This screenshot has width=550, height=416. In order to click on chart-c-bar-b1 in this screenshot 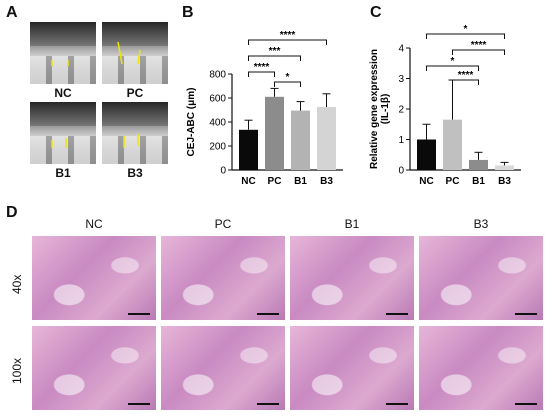, I will do `click(478, 164)`.